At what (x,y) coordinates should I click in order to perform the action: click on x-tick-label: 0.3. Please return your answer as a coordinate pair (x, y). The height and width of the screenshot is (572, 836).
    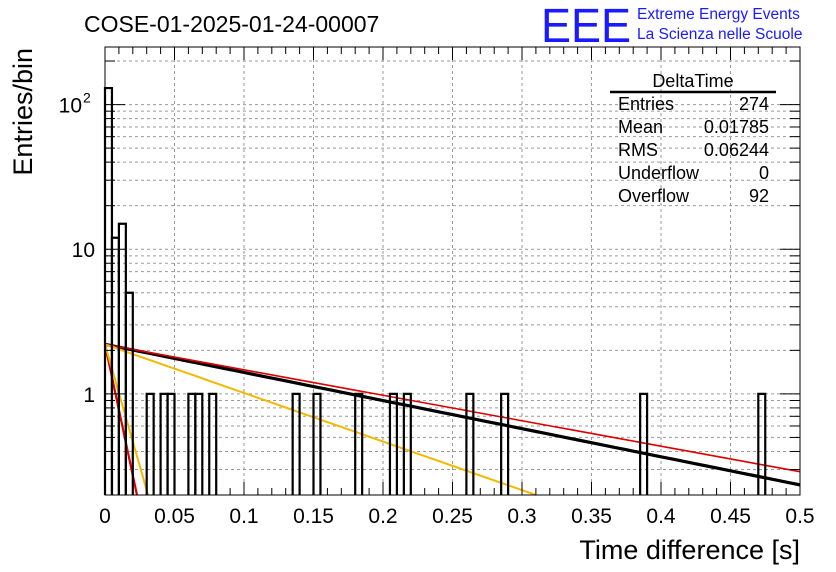
    Looking at the image, I should click on (521, 516).